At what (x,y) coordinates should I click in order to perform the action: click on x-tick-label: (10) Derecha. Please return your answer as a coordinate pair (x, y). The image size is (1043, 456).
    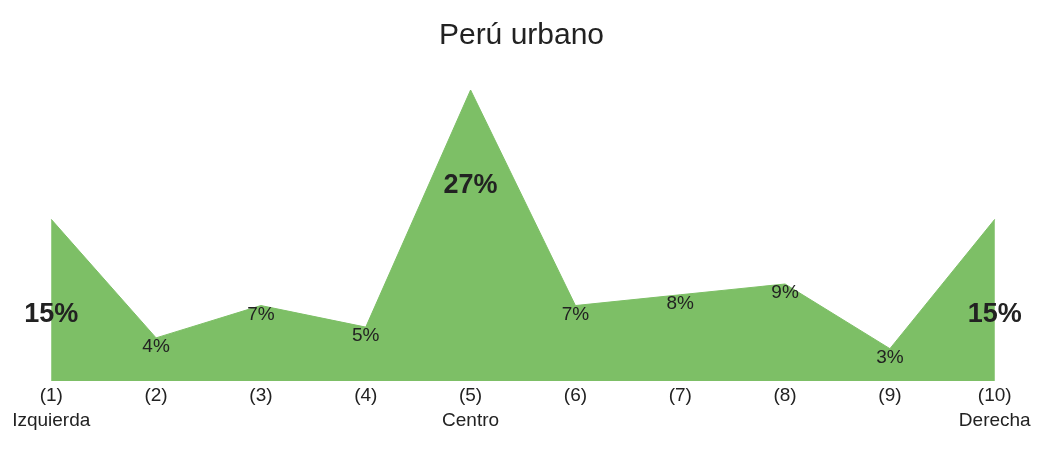
    Looking at the image, I should click on (995, 407).